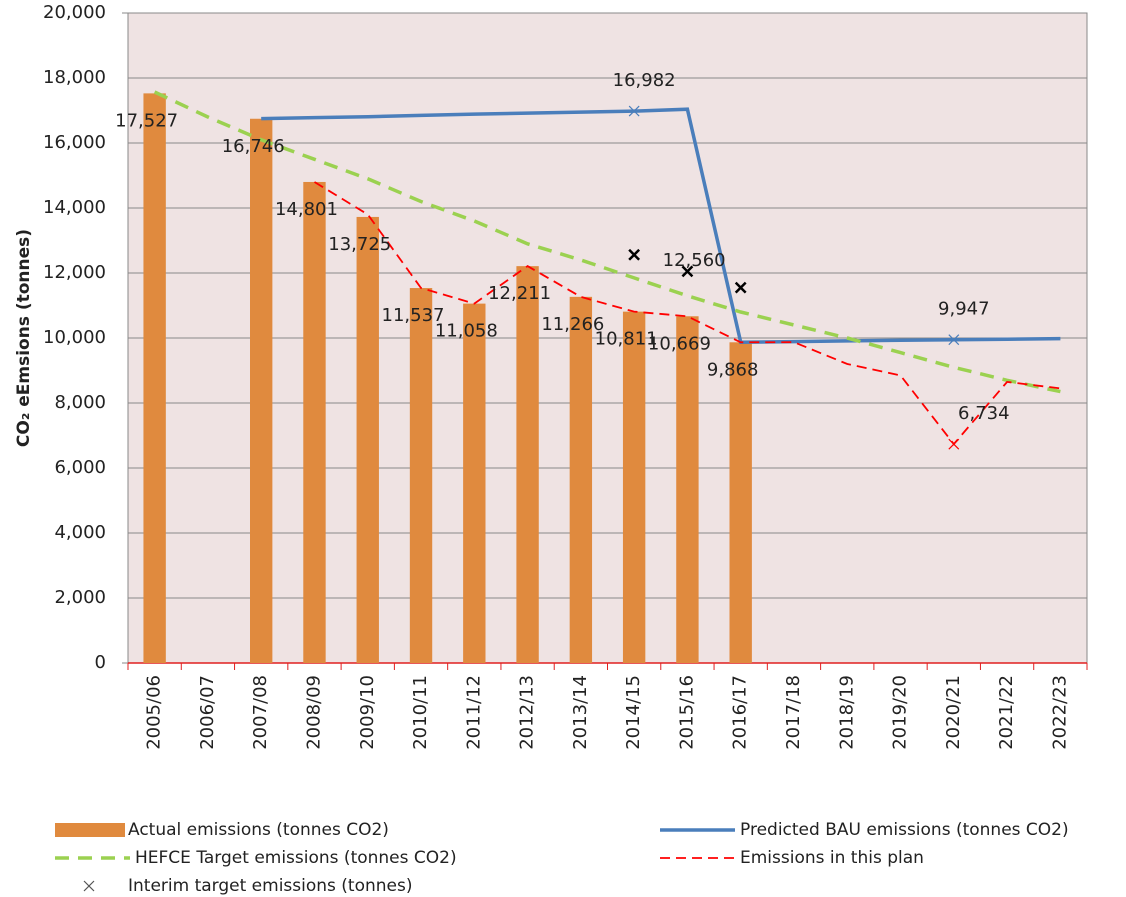 The width and height of the screenshot is (1126, 897). Describe the element at coordinates (984, 413) in the screenshot. I see `data-label: 6,734` at that location.